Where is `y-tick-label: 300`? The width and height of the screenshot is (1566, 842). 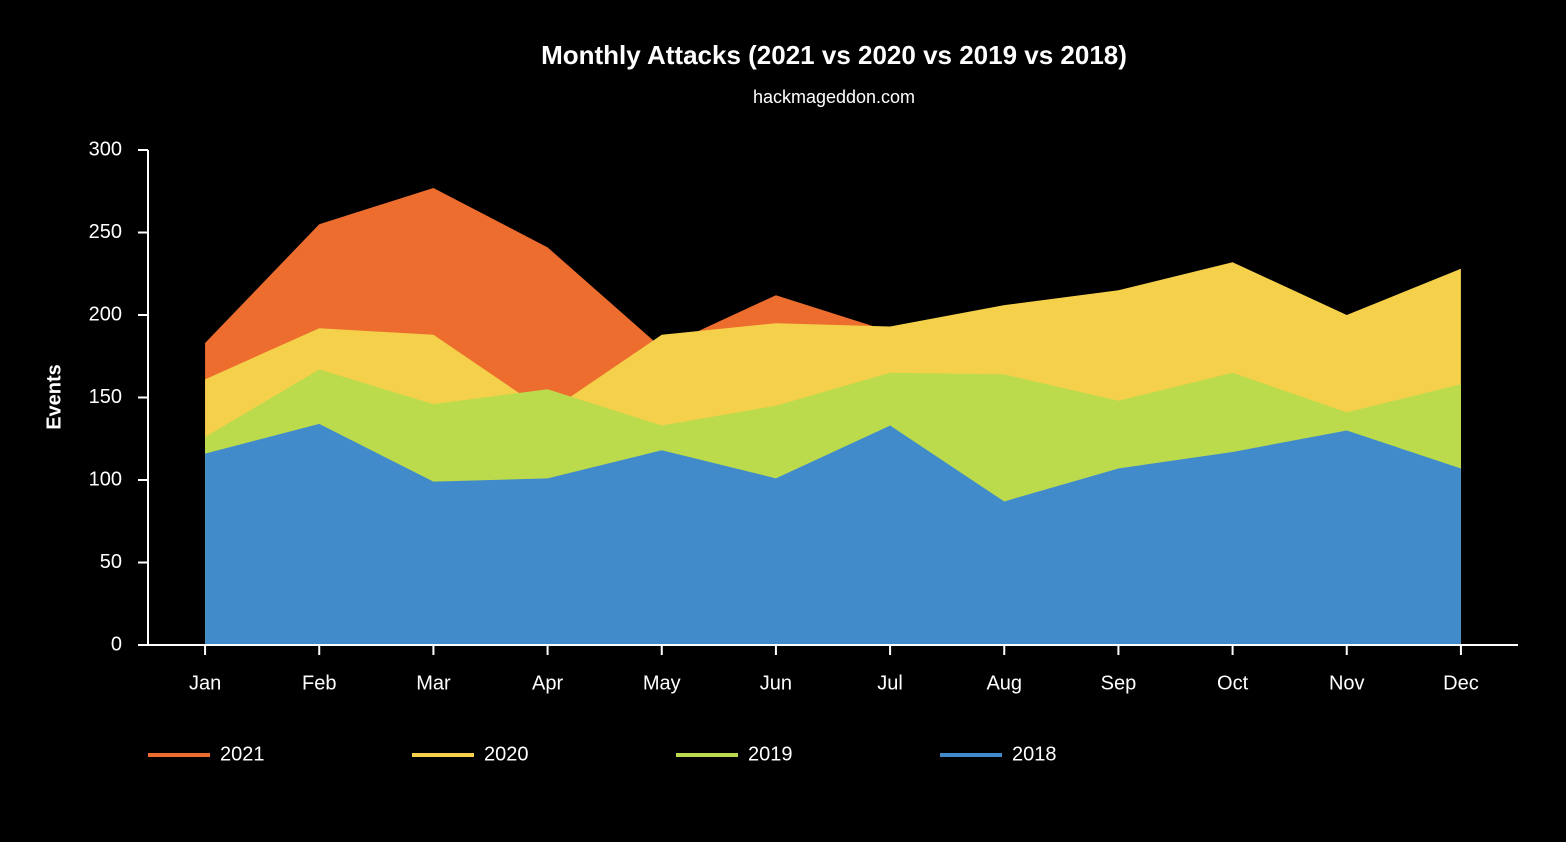 y-tick-label: 300 is located at coordinates (105, 149).